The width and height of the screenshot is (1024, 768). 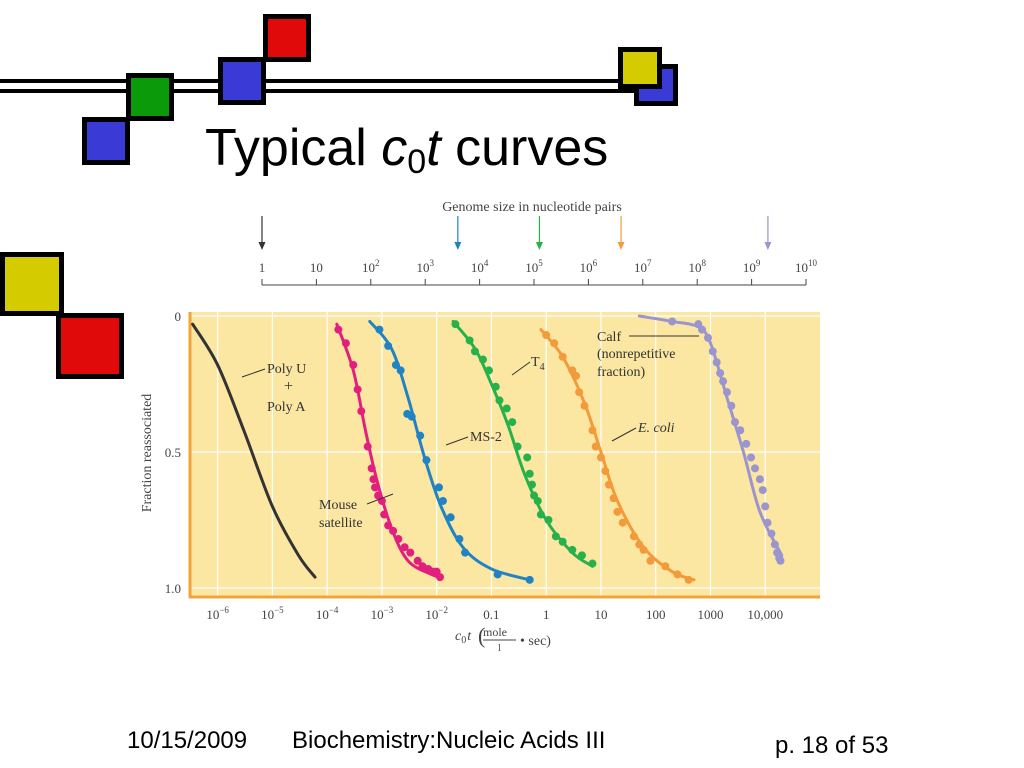 What do you see at coordinates (450, 450) in the screenshot?
I see `curve-ms2` at bounding box center [450, 450].